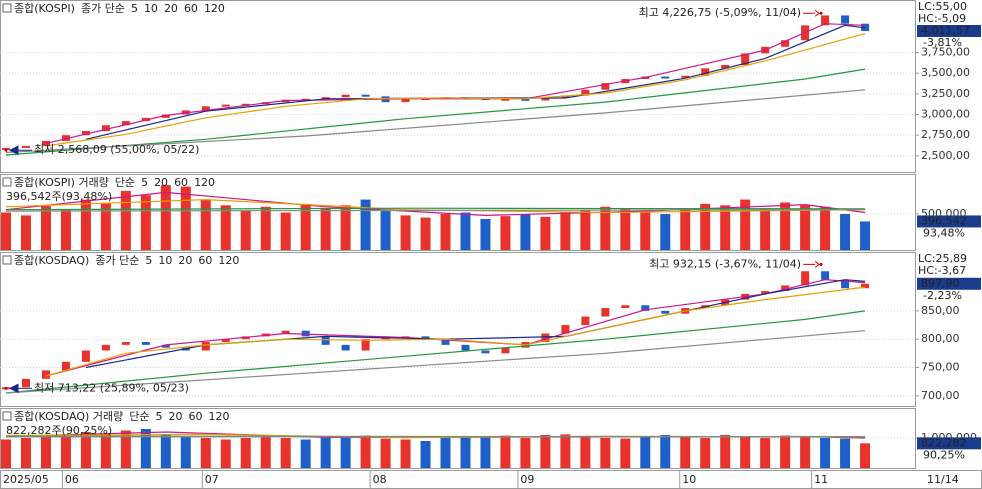 The height and width of the screenshot is (489, 982). What do you see at coordinates (940, 338) in the screenshot?
I see `y-tick-label: 800,00` at bounding box center [940, 338].